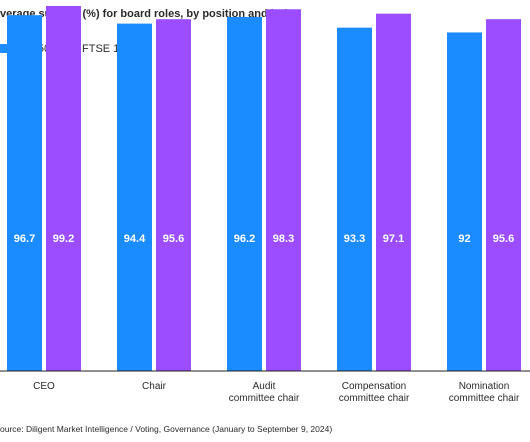 This screenshot has height=442, width=530. What do you see at coordinates (354, 239) in the screenshot?
I see `value-label-0-3: 93.3` at bounding box center [354, 239].